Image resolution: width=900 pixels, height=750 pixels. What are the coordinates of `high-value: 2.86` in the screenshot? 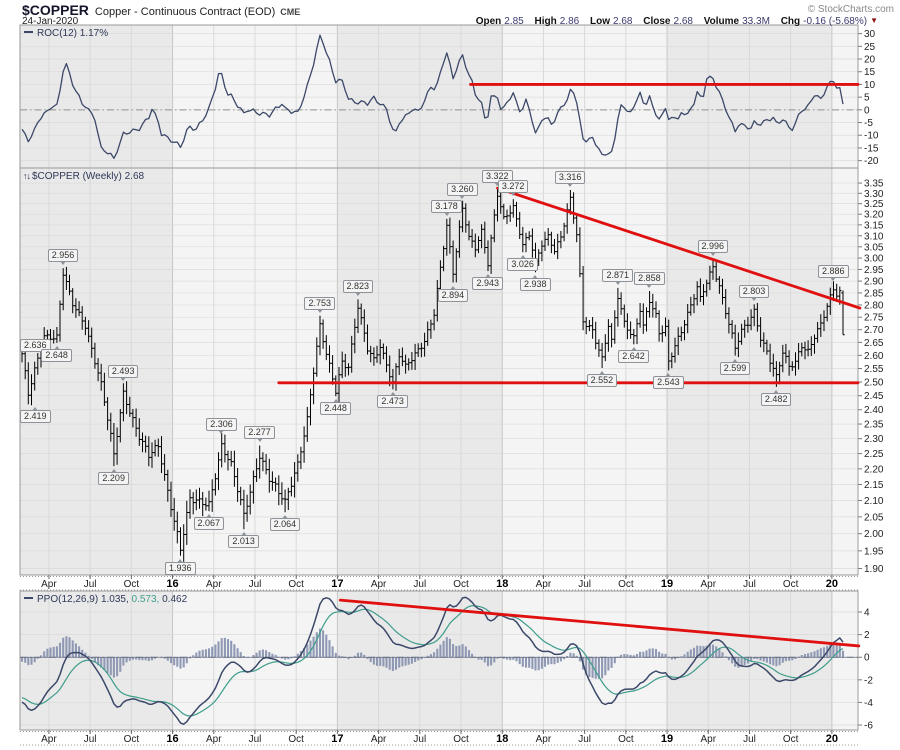 It's located at (569, 21).